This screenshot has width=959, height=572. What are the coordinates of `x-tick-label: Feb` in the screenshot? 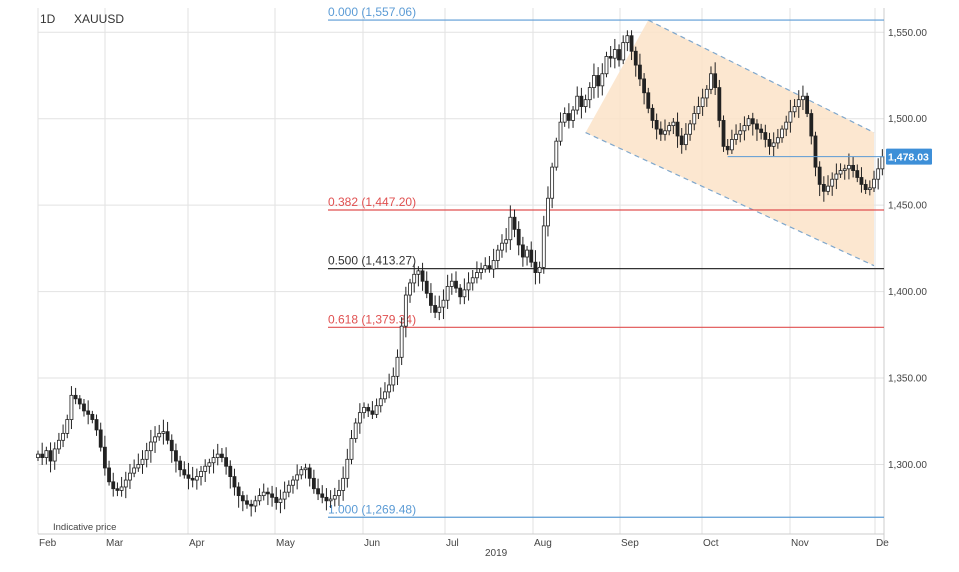 It's located at (48, 543).